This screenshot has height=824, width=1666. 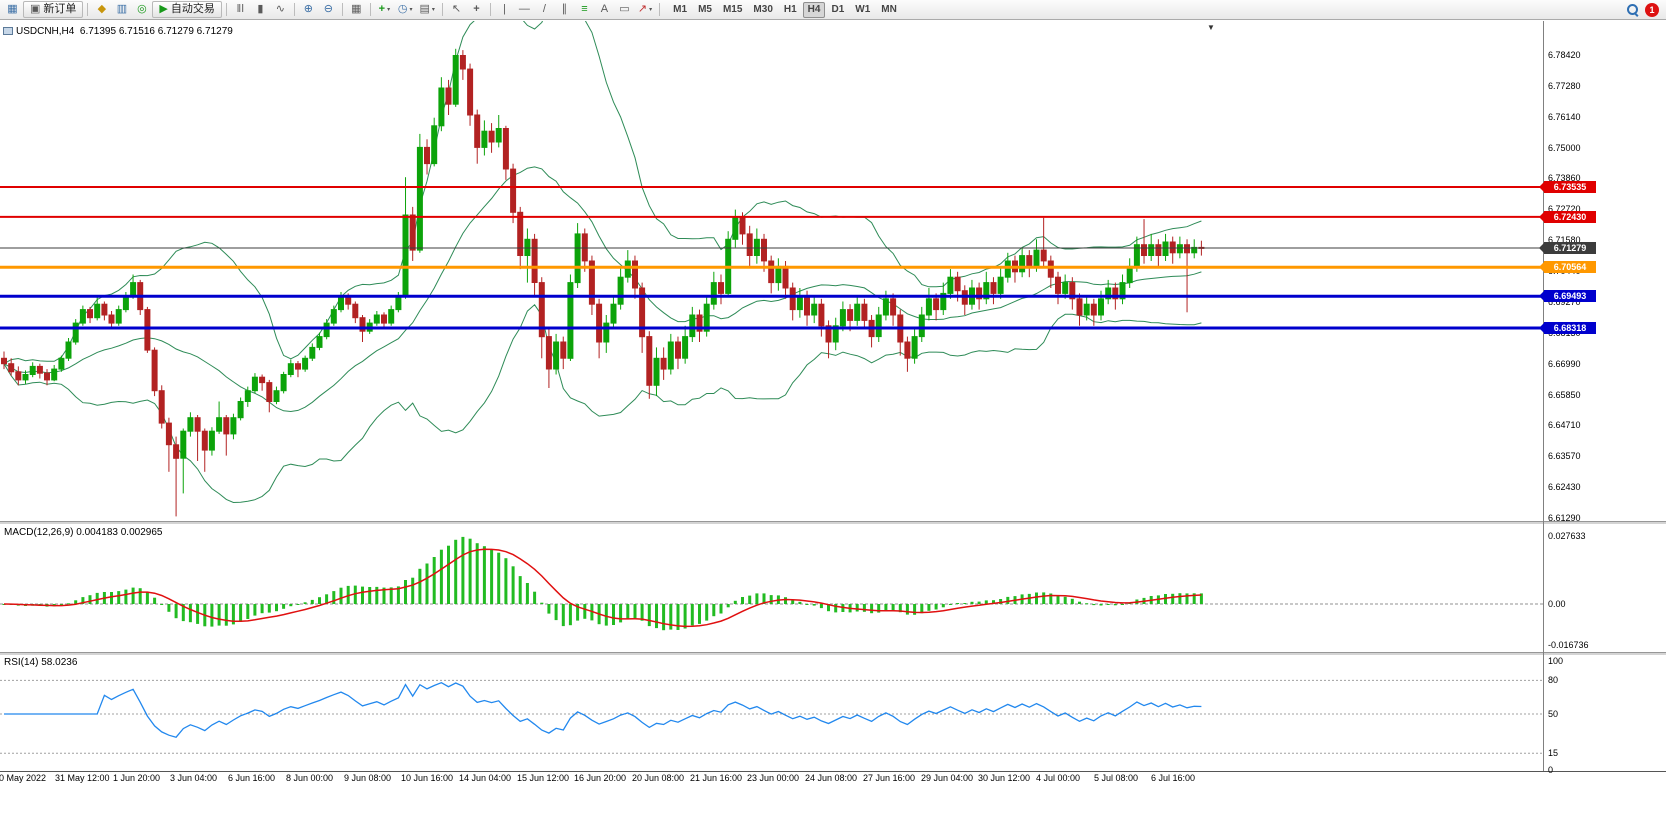 What do you see at coordinates (402, 9) in the screenshot?
I see `clock-icon: ◷` at bounding box center [402, 9].